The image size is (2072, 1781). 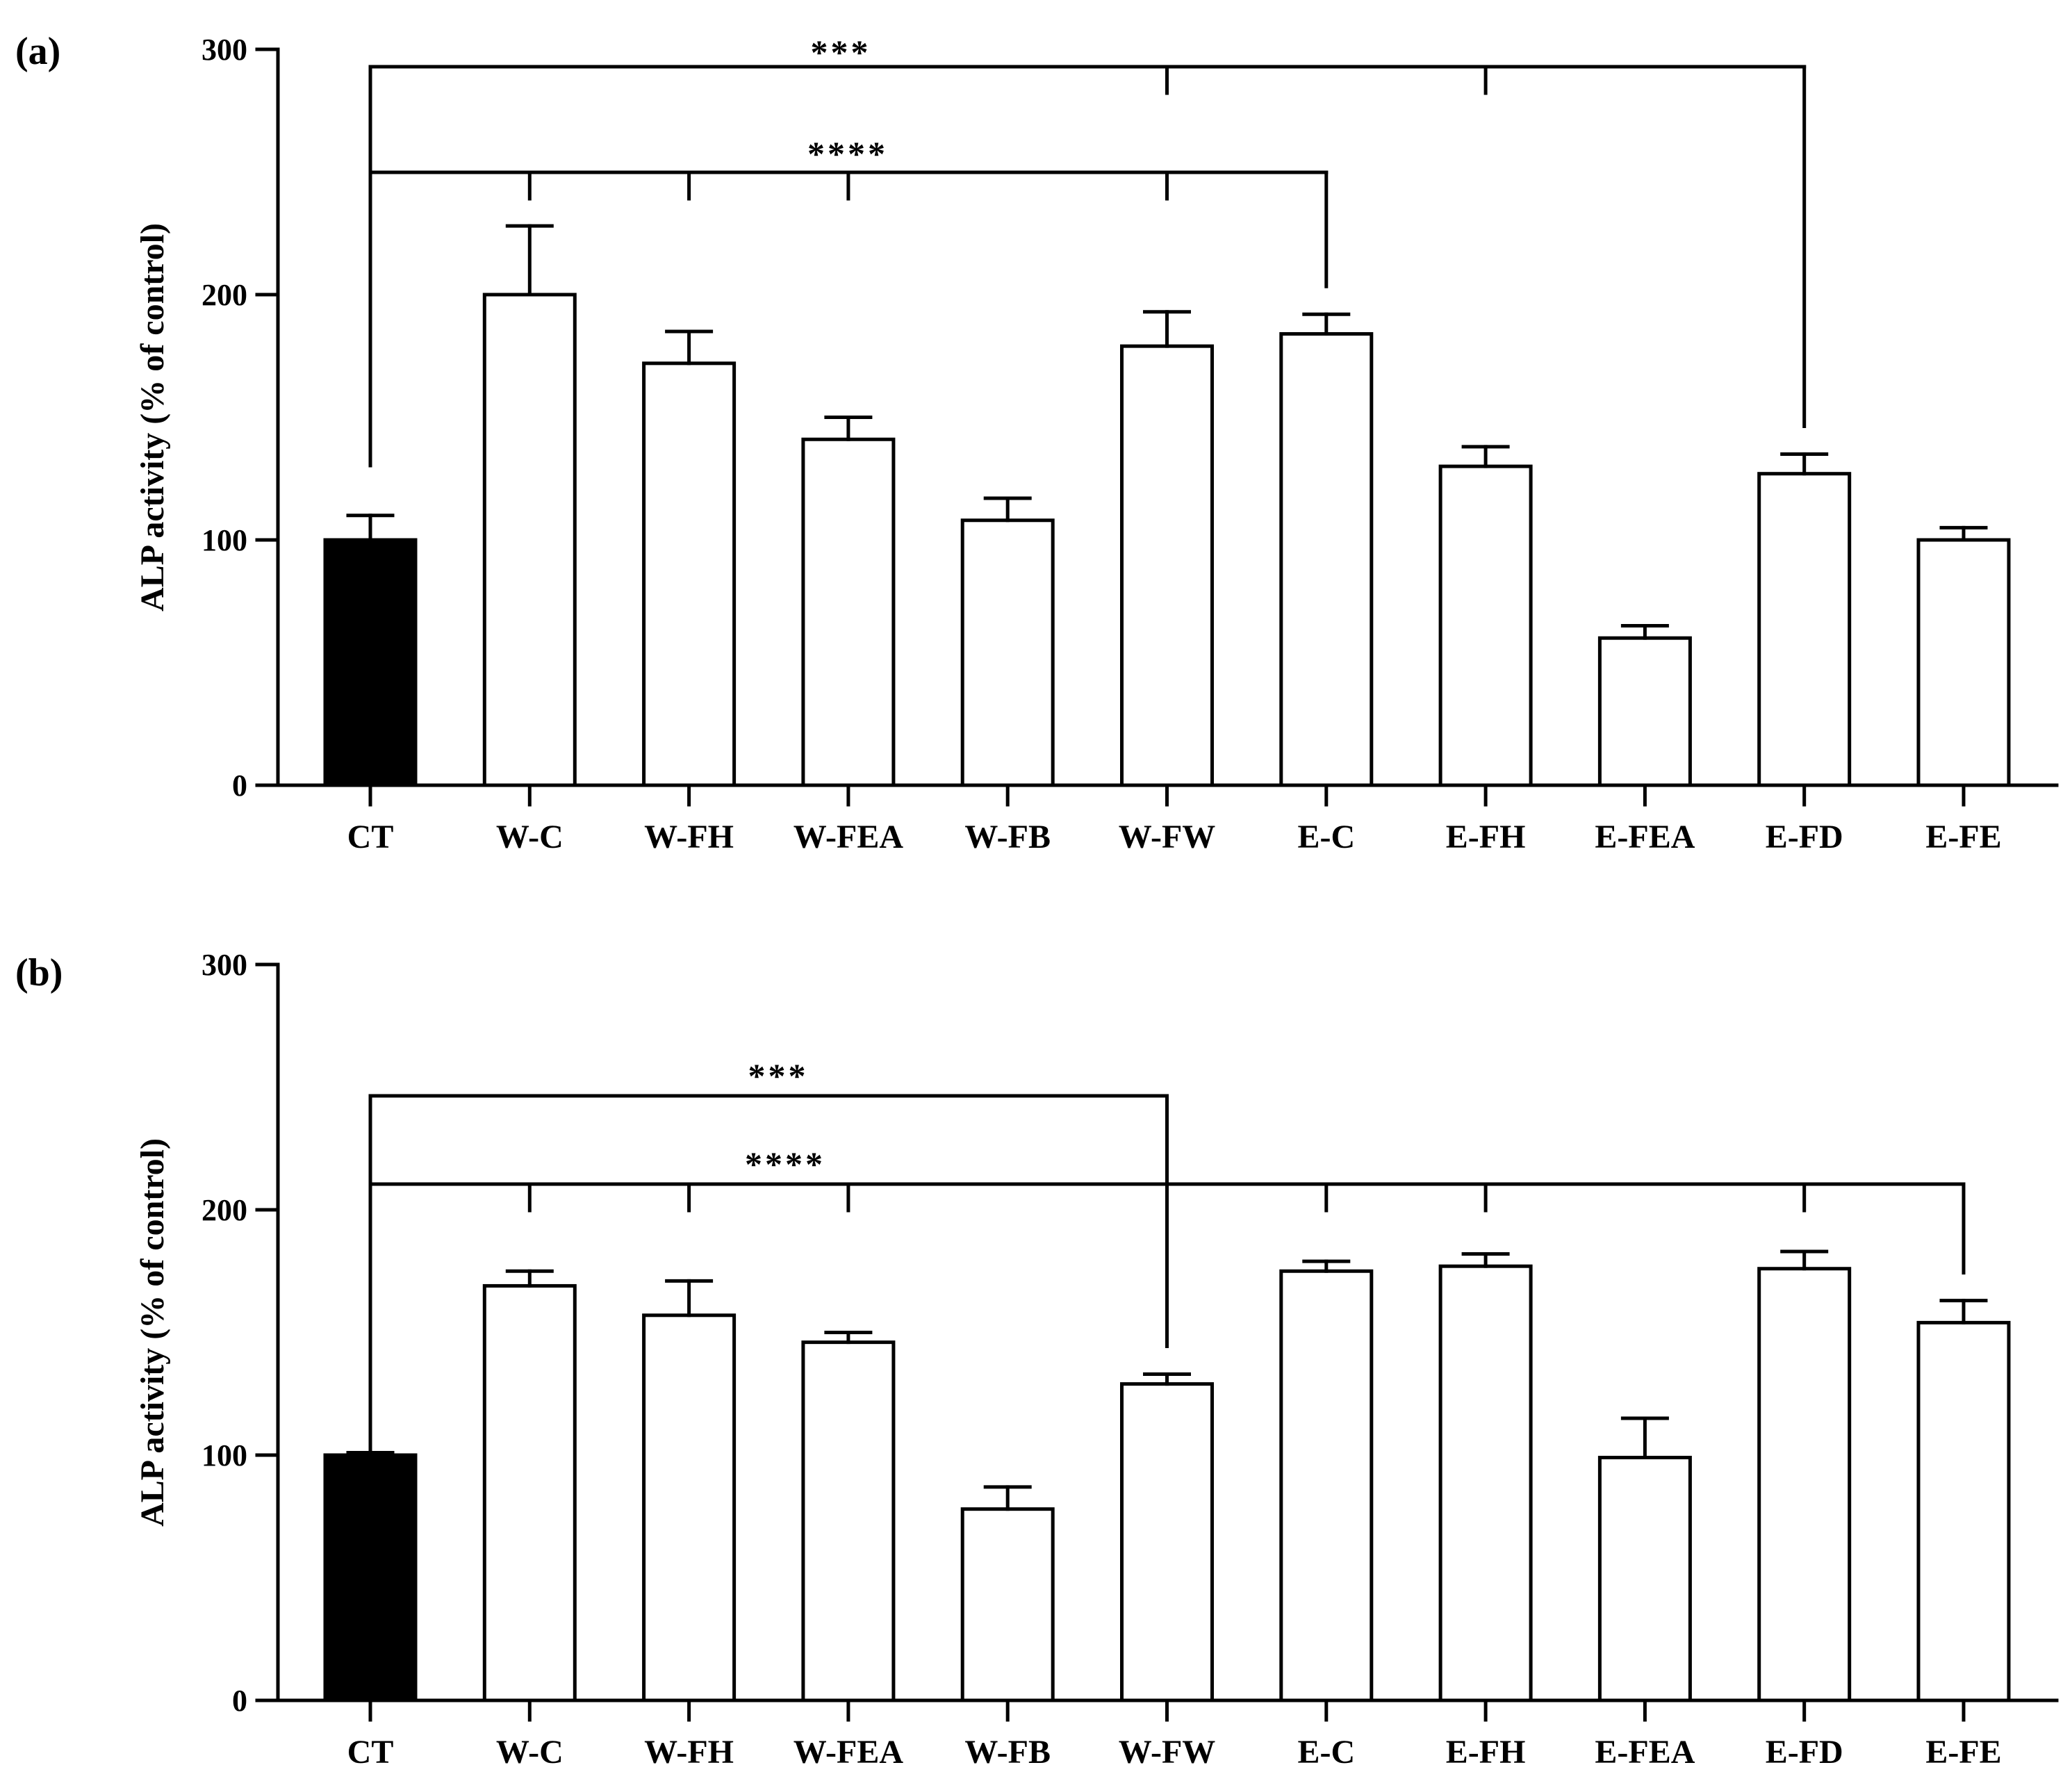 I want to click on panel-label: (b), so click(x=39, y=973).